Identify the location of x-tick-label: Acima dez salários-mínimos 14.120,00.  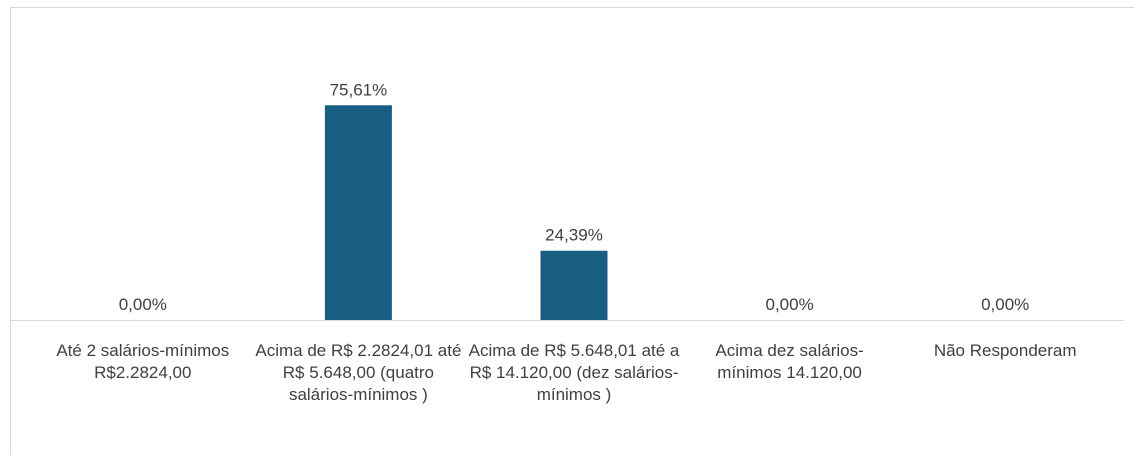
(789, 361).